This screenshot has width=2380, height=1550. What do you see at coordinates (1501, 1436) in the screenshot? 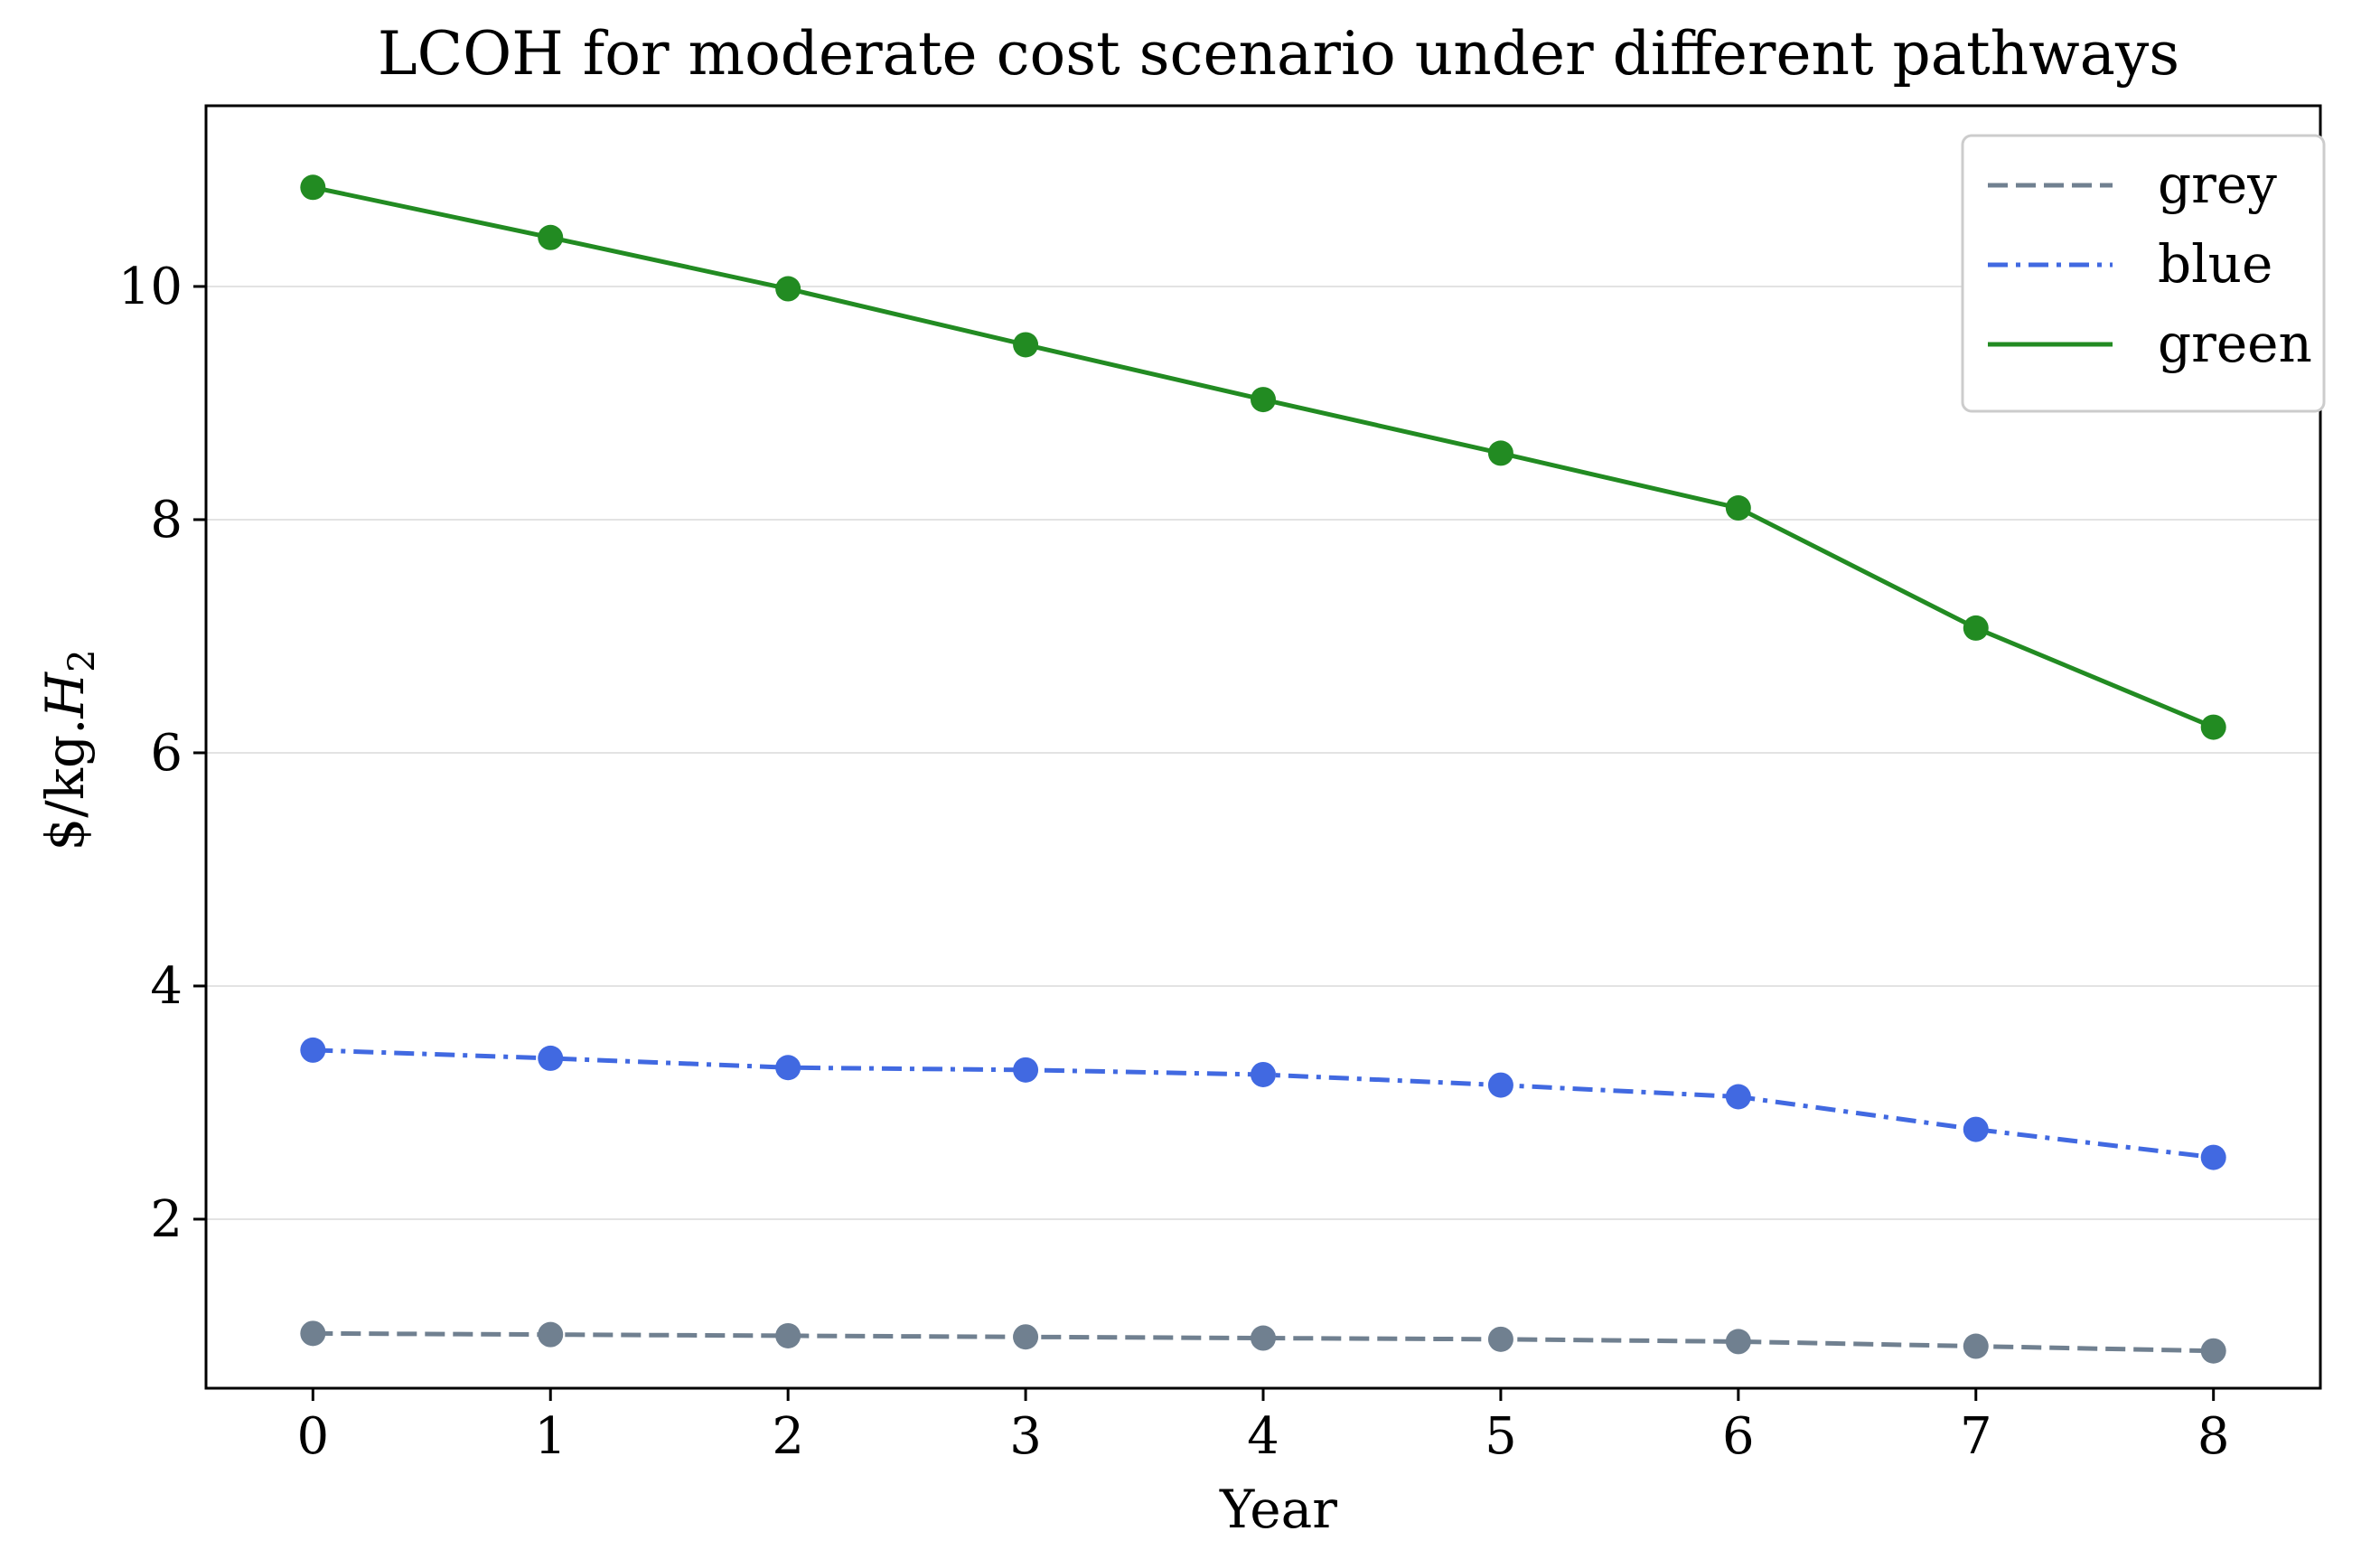
I see `x-tick-label: 5` at bounding box center [1501, 1436].